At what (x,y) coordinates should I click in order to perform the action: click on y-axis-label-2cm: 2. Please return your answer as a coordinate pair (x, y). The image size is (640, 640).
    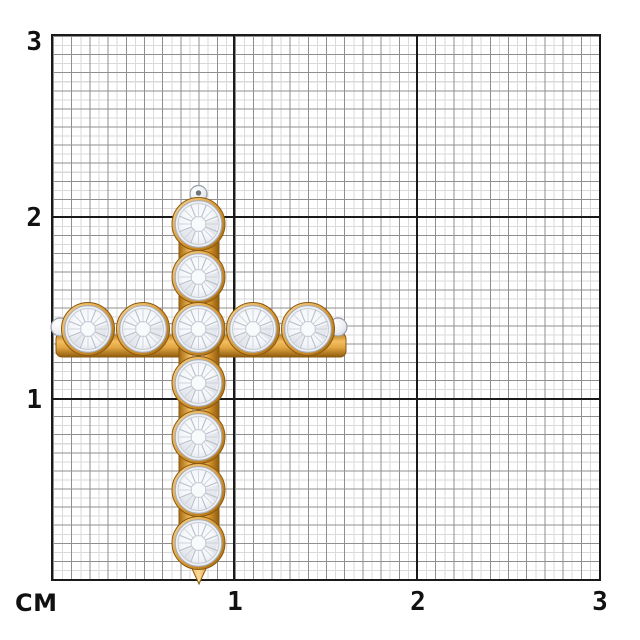
    Looking at the image, I should click on (34, 218).